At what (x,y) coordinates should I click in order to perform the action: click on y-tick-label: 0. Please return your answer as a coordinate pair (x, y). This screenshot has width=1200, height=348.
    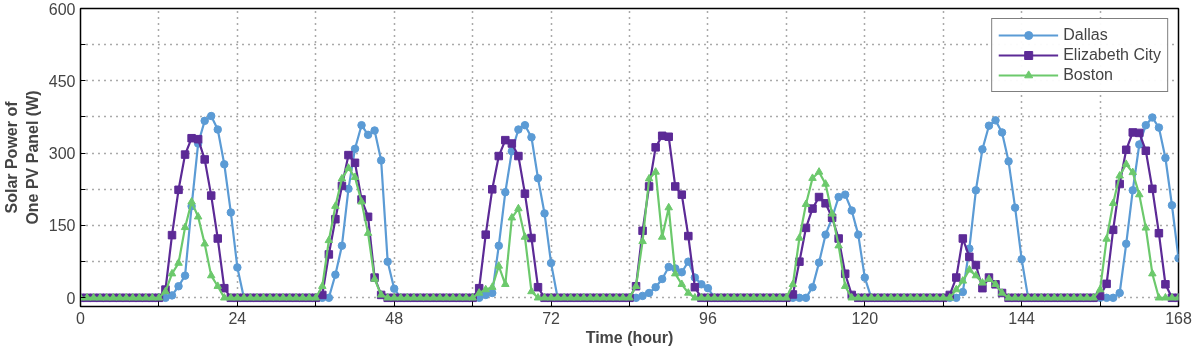
    Looking at the image, I should click on (71, 298).